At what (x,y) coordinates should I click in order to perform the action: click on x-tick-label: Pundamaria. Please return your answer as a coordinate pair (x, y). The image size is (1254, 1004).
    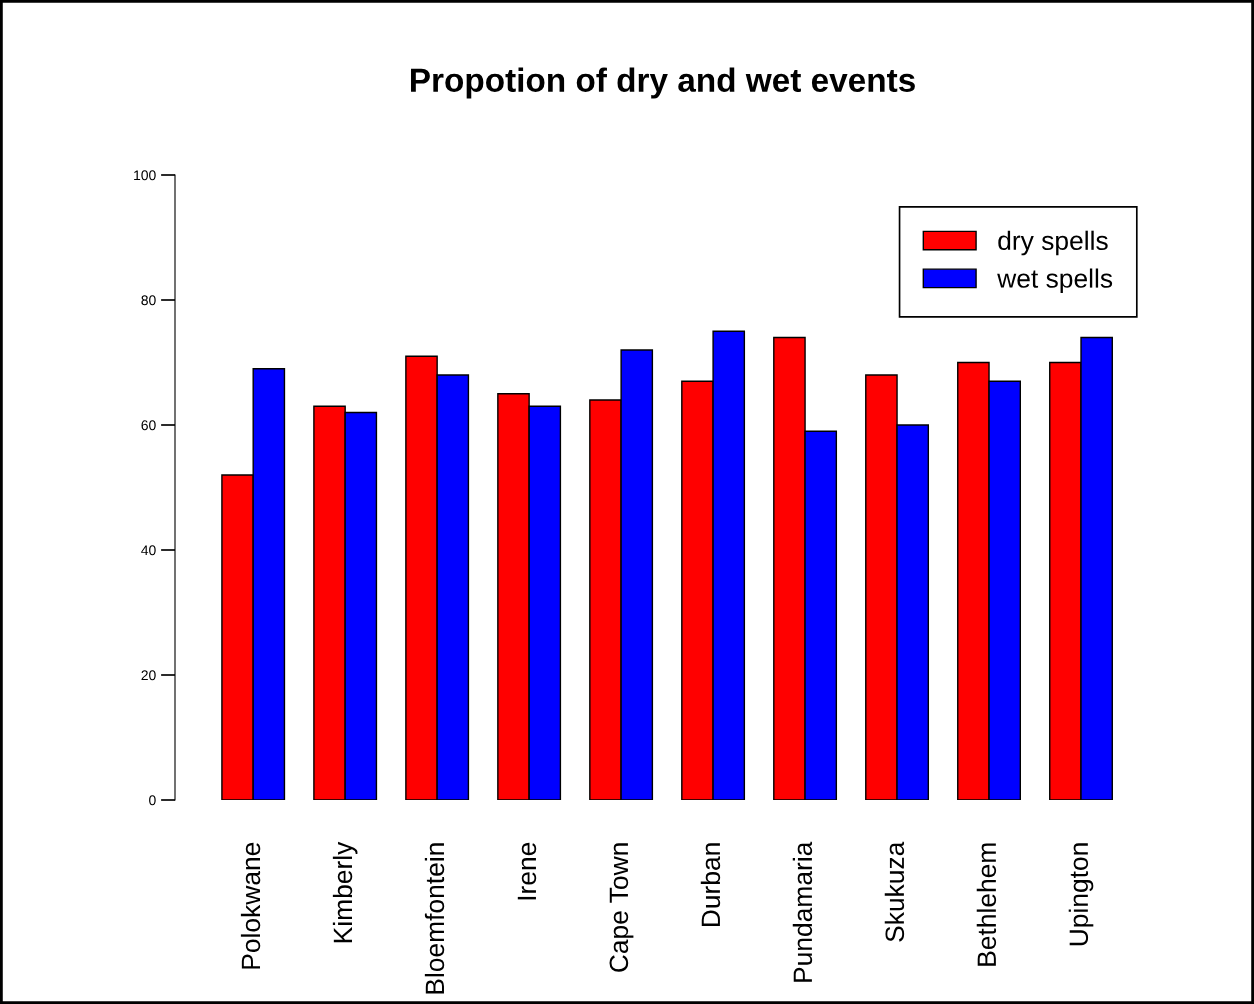
    Looking at the image, I should click on (802, 911).